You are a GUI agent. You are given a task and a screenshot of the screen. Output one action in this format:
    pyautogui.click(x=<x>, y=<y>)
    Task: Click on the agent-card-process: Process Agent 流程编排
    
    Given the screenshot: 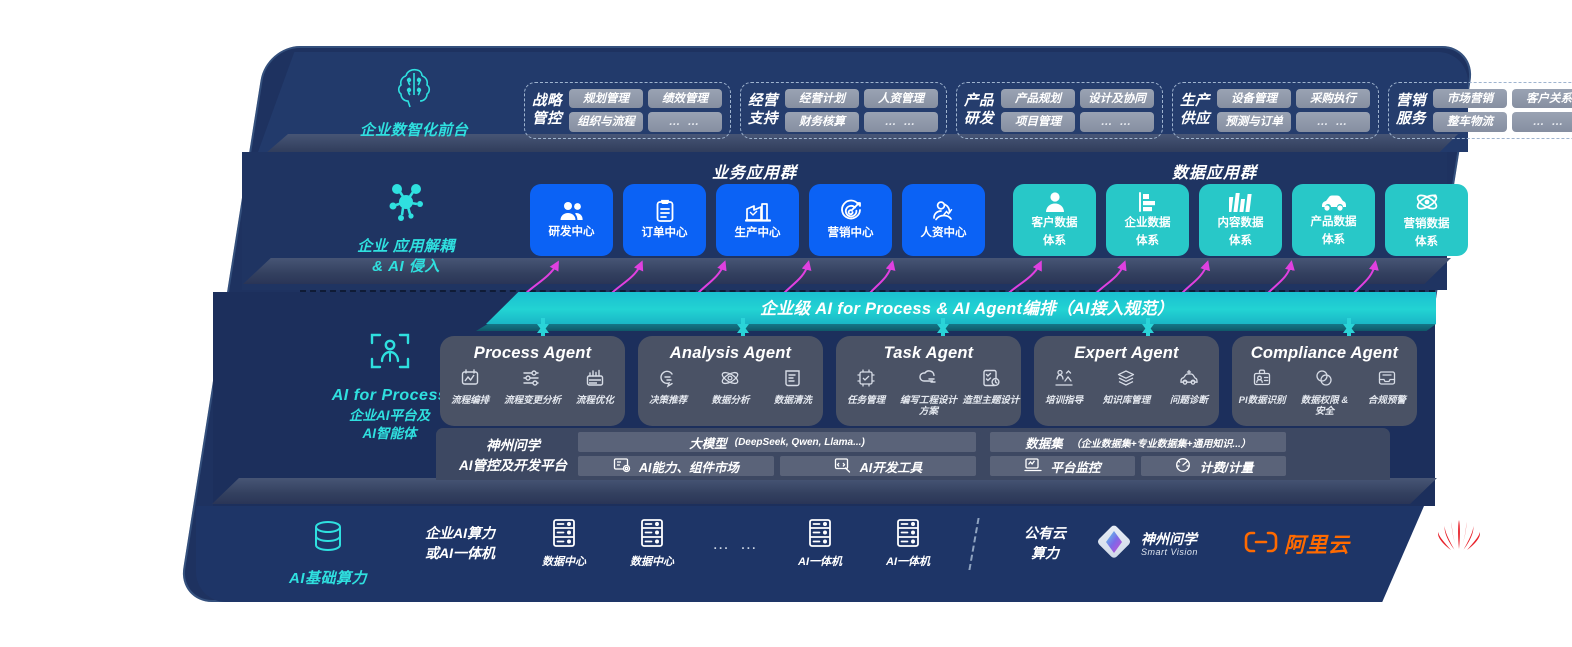 What is the action you would take?
    pyautogui.click(x=532, y=381)
    